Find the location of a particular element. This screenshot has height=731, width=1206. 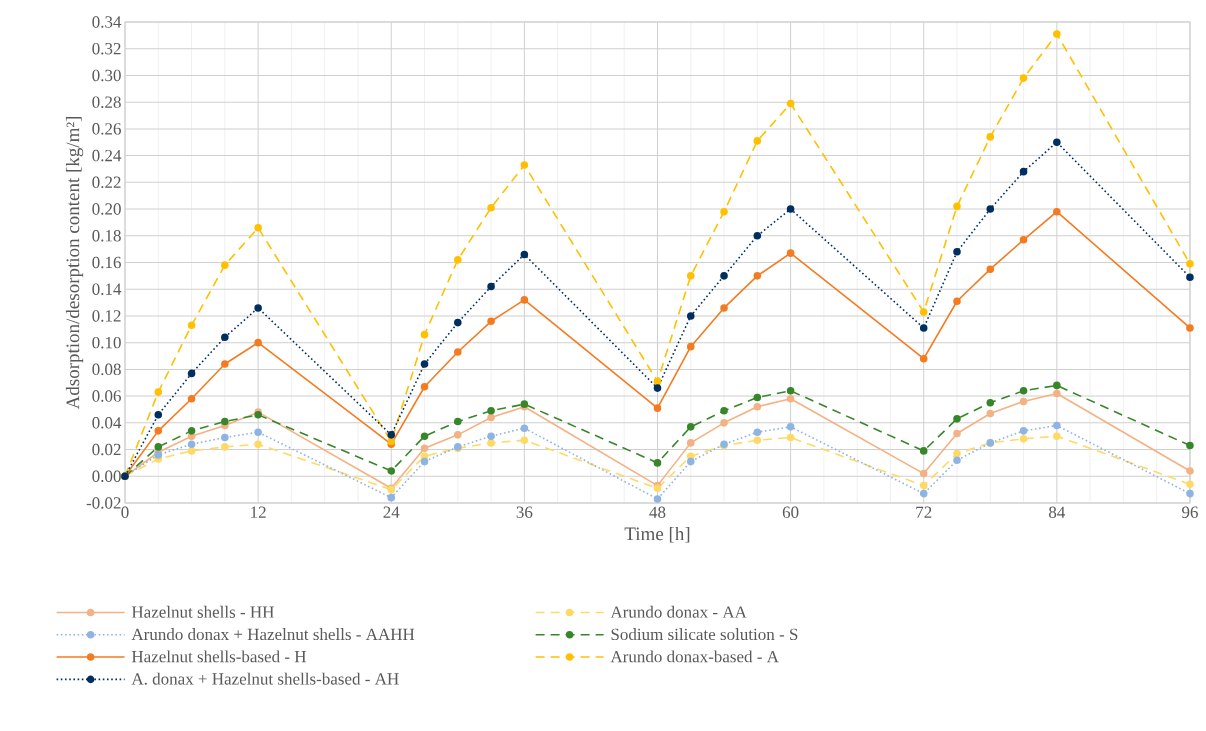

y-tick-label: 0.18 is located at coordinates (106, 236).